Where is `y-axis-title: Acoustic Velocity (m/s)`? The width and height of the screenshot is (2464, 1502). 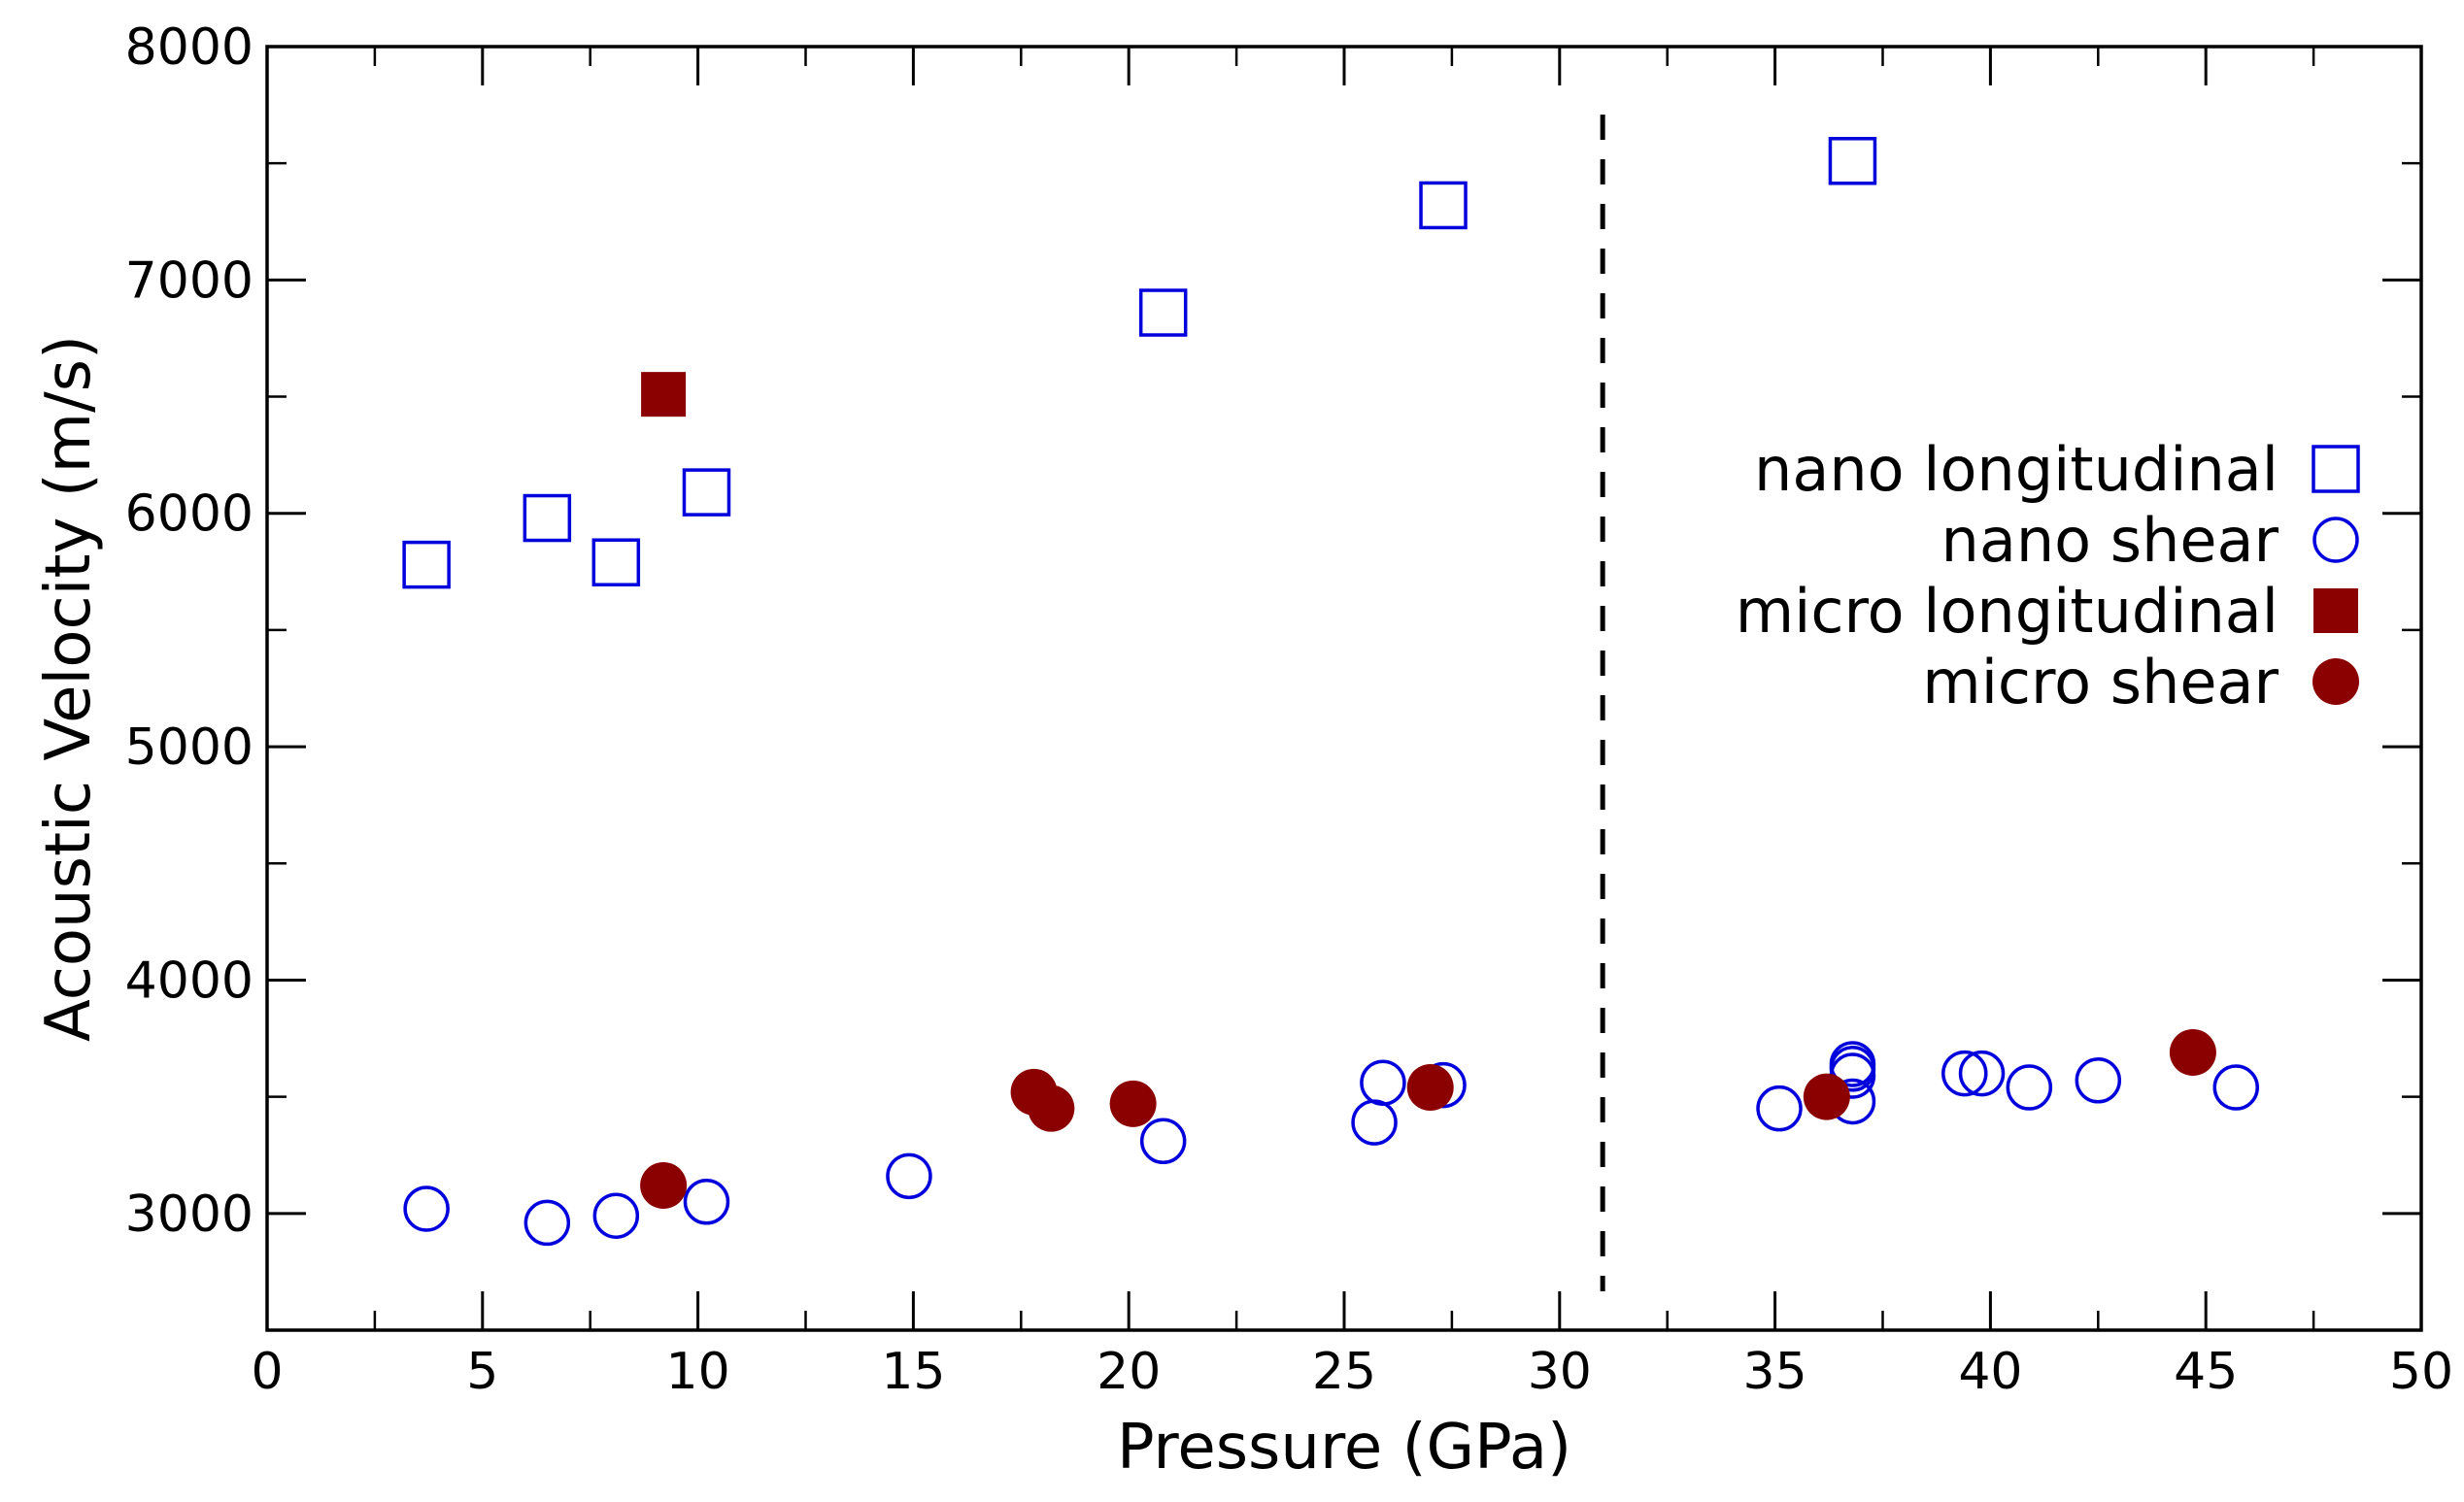 y-axis-title: Acoustic Velocity (m/s) is located at coordinates (69, 689).